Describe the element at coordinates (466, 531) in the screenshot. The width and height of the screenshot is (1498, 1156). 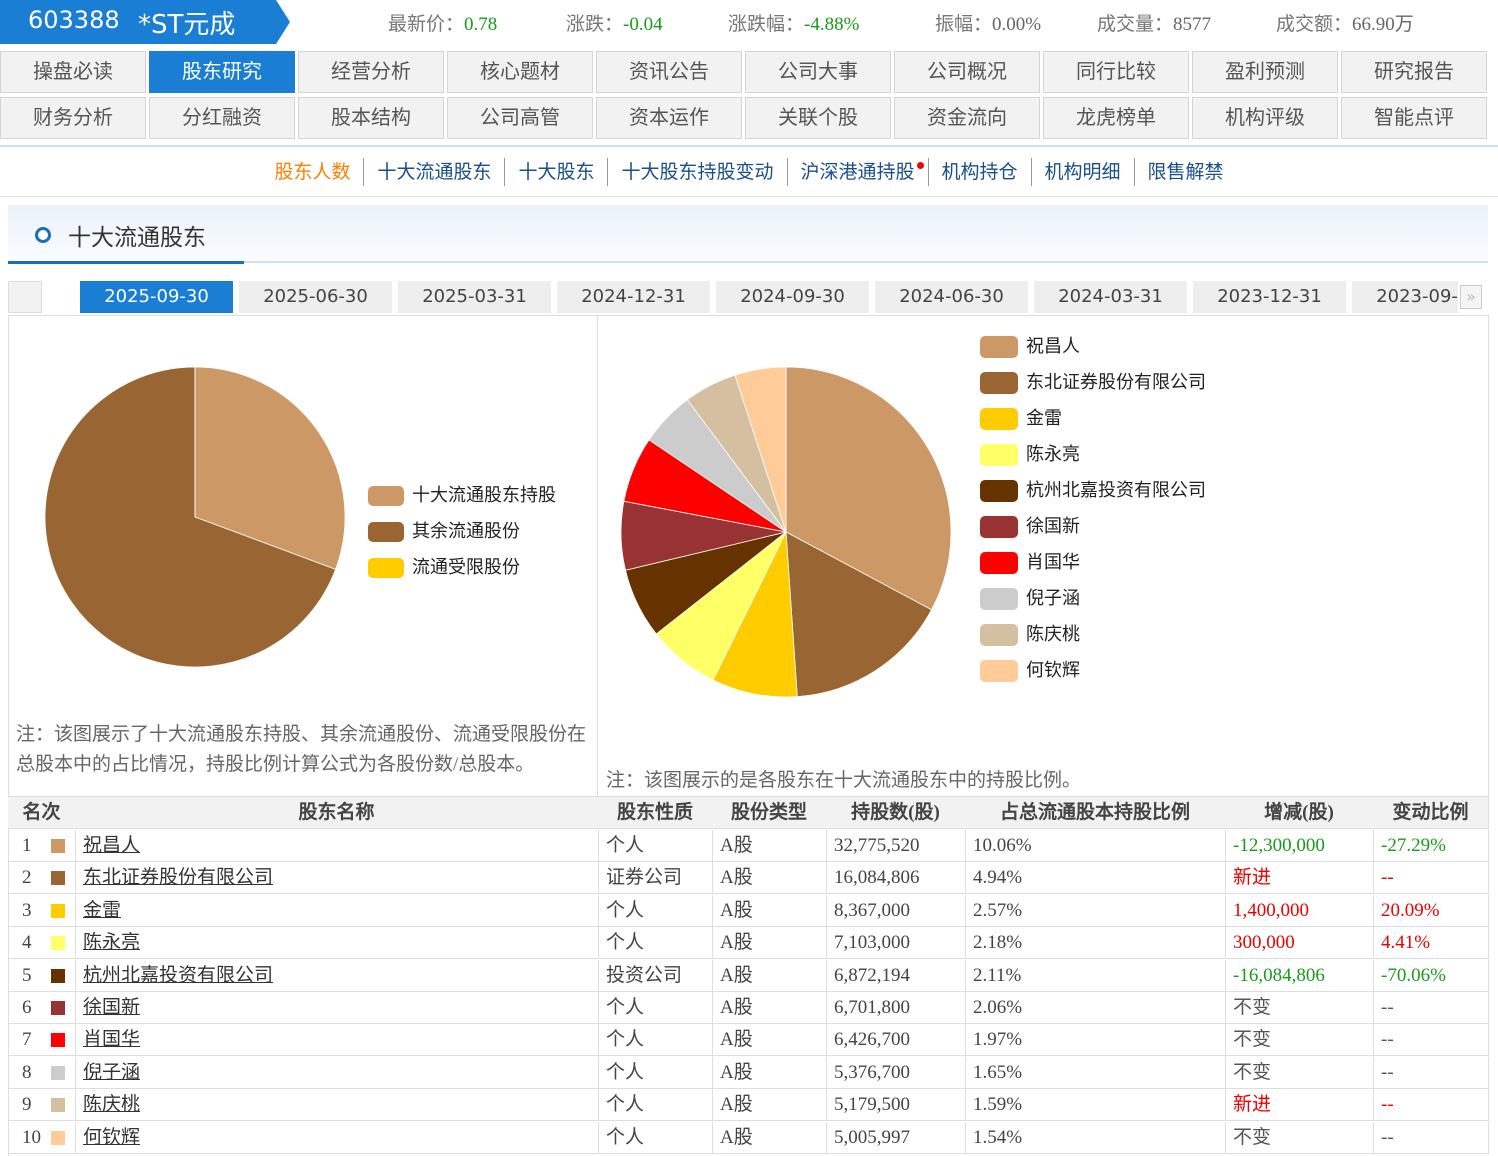
I see `legend-label: 其余流通股份` at that location.